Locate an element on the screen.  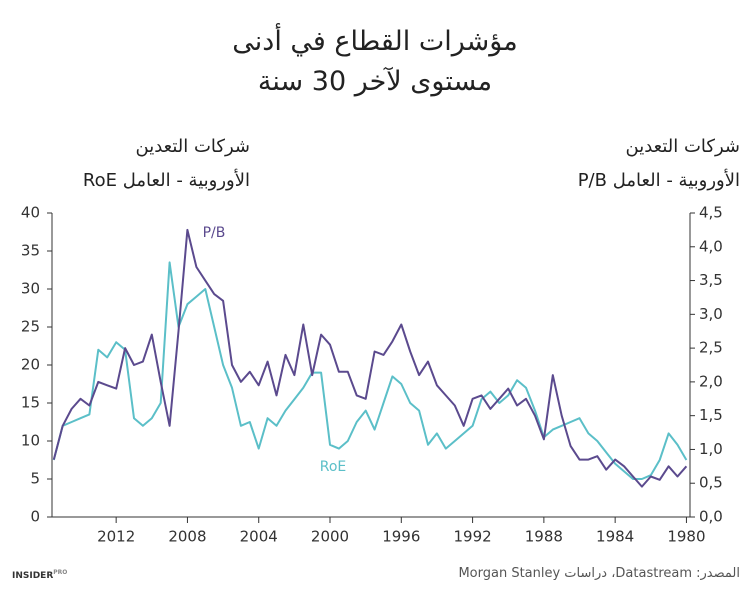
y2-tick-label: 2,5 is located at coordinates (711, 348).